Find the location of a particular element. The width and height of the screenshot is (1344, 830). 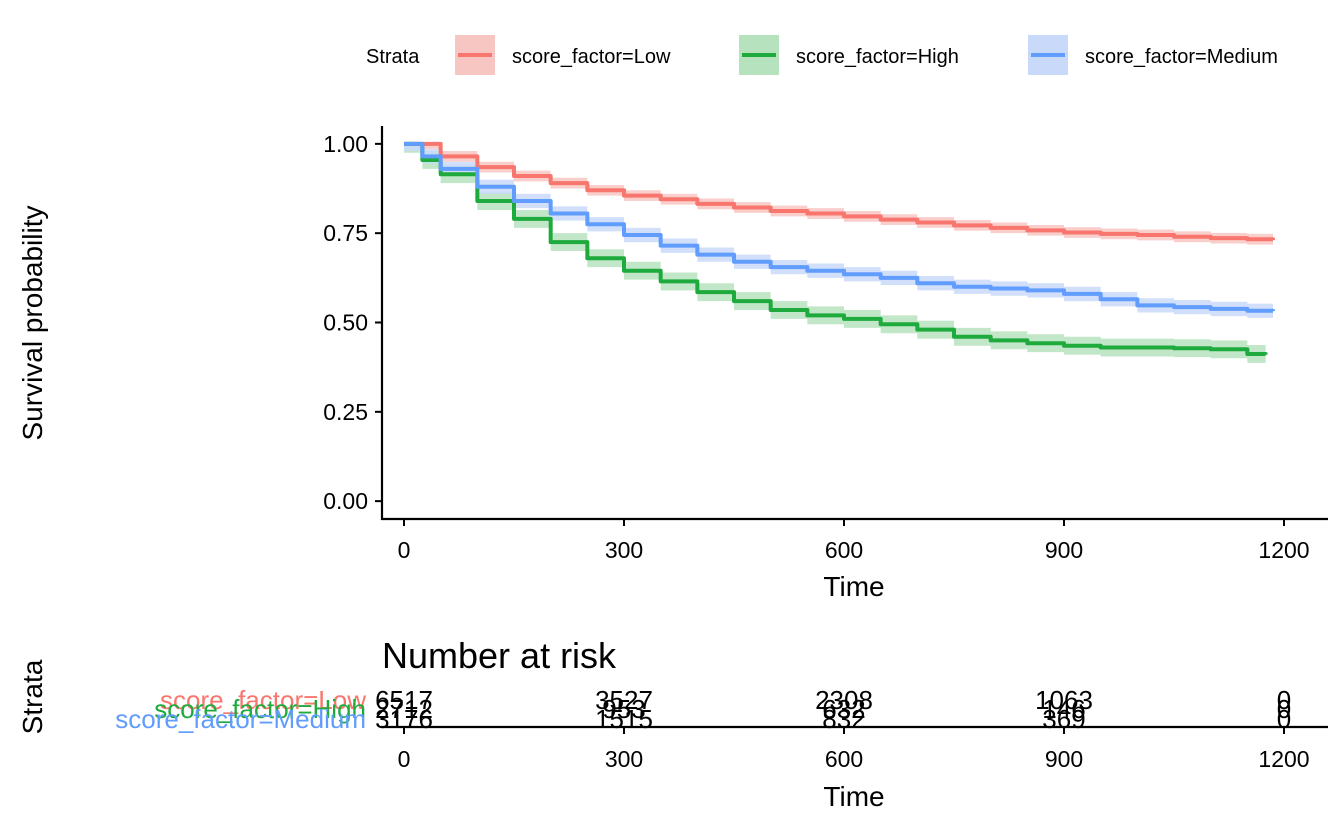

risk-row-label: score_factor=High is located at coordinates (260, 709).